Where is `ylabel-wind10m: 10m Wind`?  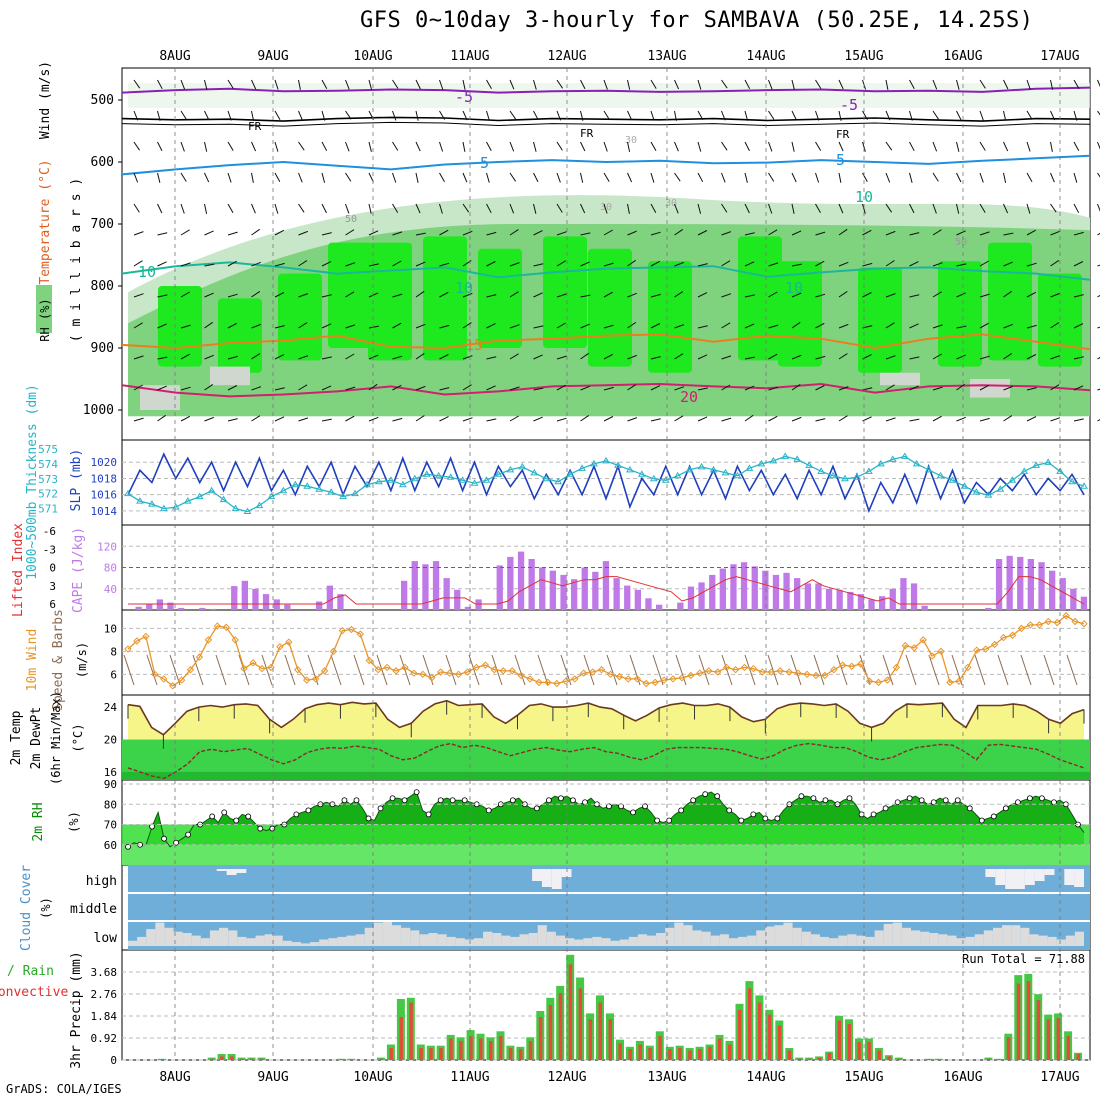
ylabel-wind10m: 10m Wind is located at coordinates (32, 660).